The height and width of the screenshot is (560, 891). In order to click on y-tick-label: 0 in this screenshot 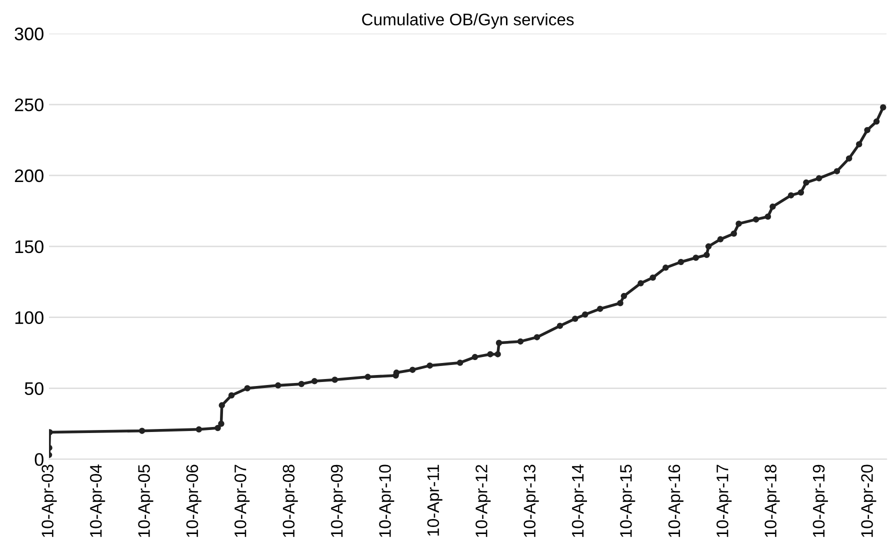, I will do `click(39, 459)`.